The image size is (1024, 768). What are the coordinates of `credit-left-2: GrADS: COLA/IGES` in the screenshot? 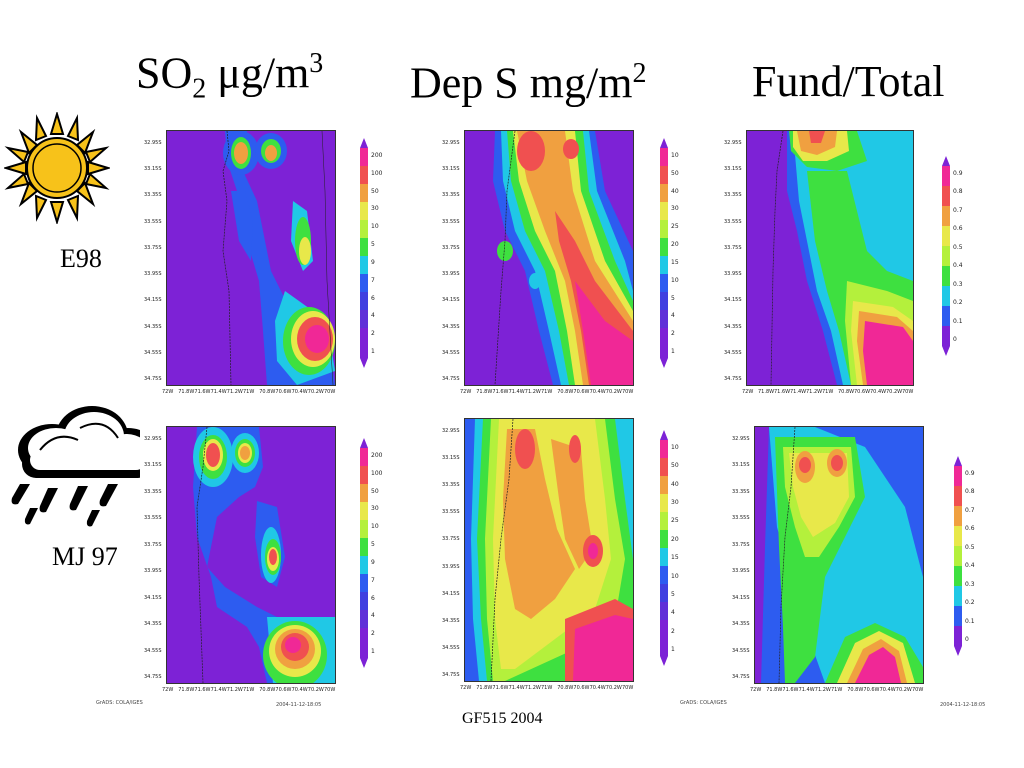 It's located at (703, 703).